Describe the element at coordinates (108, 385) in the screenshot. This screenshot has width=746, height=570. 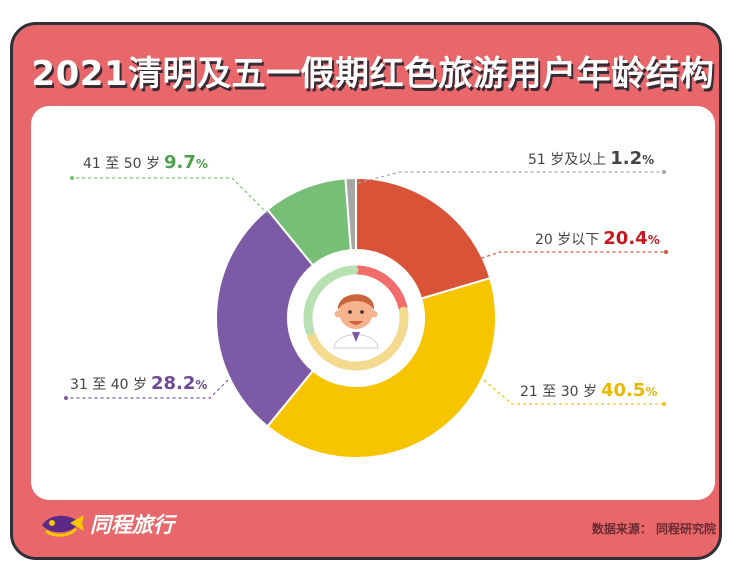
I see `slice-name-31-40: 31 至 40 岁` at that location.